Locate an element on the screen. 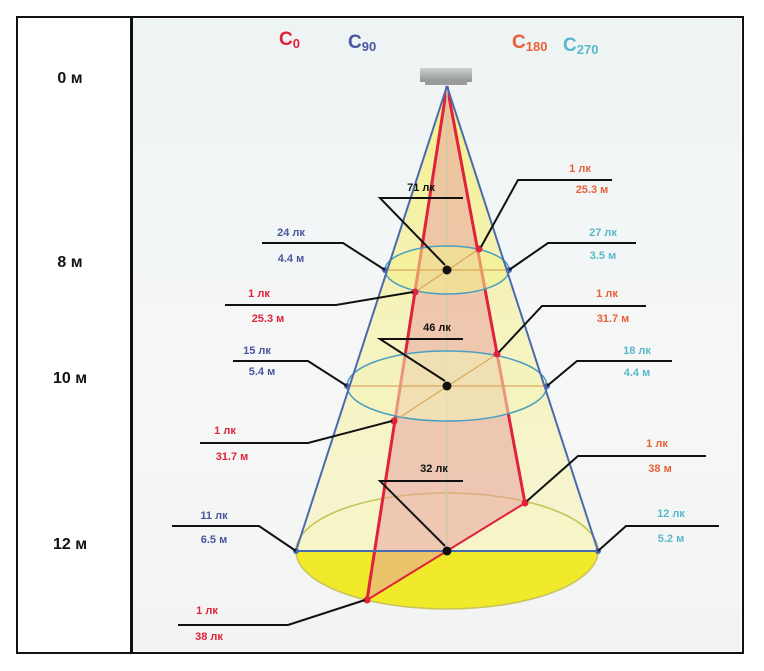 The height and width of the screenshot is (671, 764). c0-dist-8m: 25.3 м is located at coordinates (268, 319).